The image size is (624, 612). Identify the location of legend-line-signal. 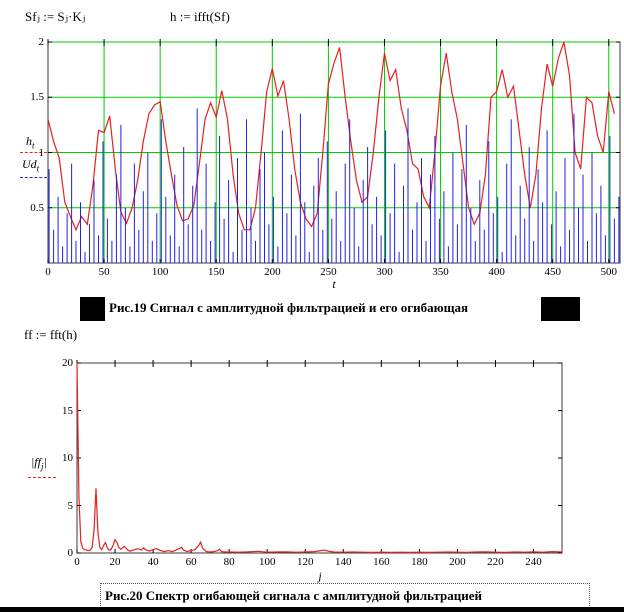
(33, 177).